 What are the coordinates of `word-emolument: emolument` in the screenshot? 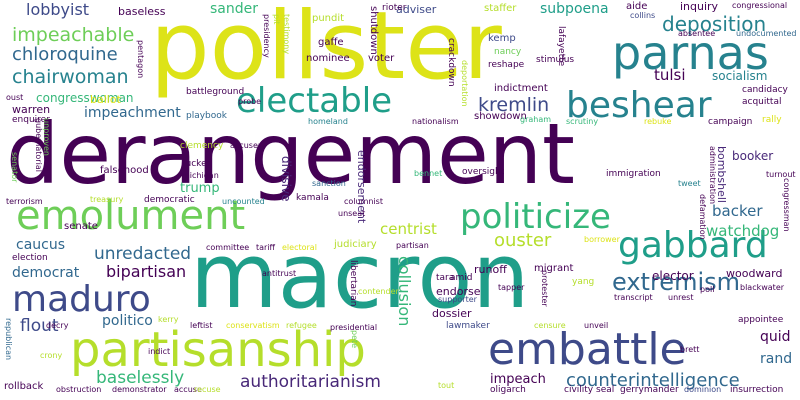 It's located at (131, 216).